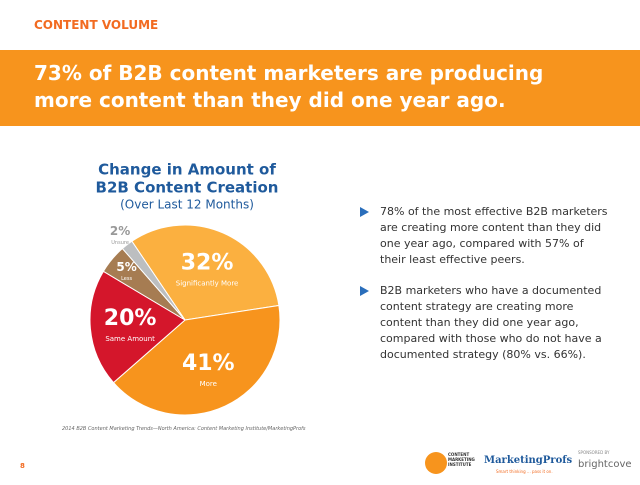 This screenshot has height=485, width=640. Describe the element at coordinates (187, 205) in the screenshot. I see `chart-subtitle: (Over Last 12 Months)` at that location.